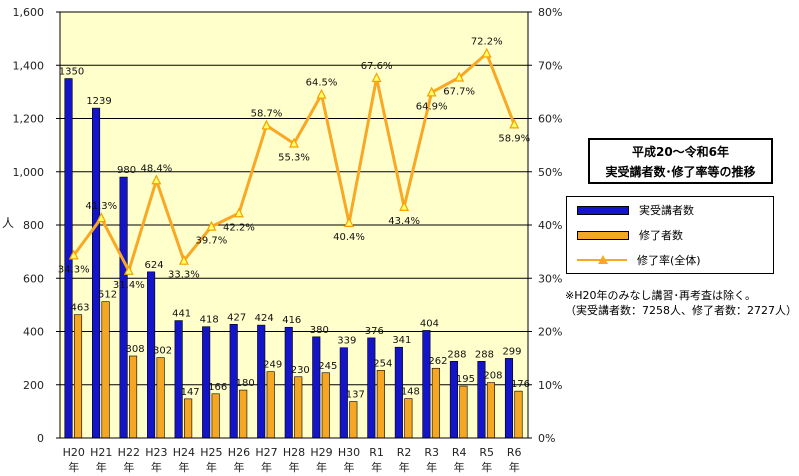  What do you see at coordinates (355, 395) in the screenshot?
I see `data-label-completers: 137` at bounding box center [355, 395].